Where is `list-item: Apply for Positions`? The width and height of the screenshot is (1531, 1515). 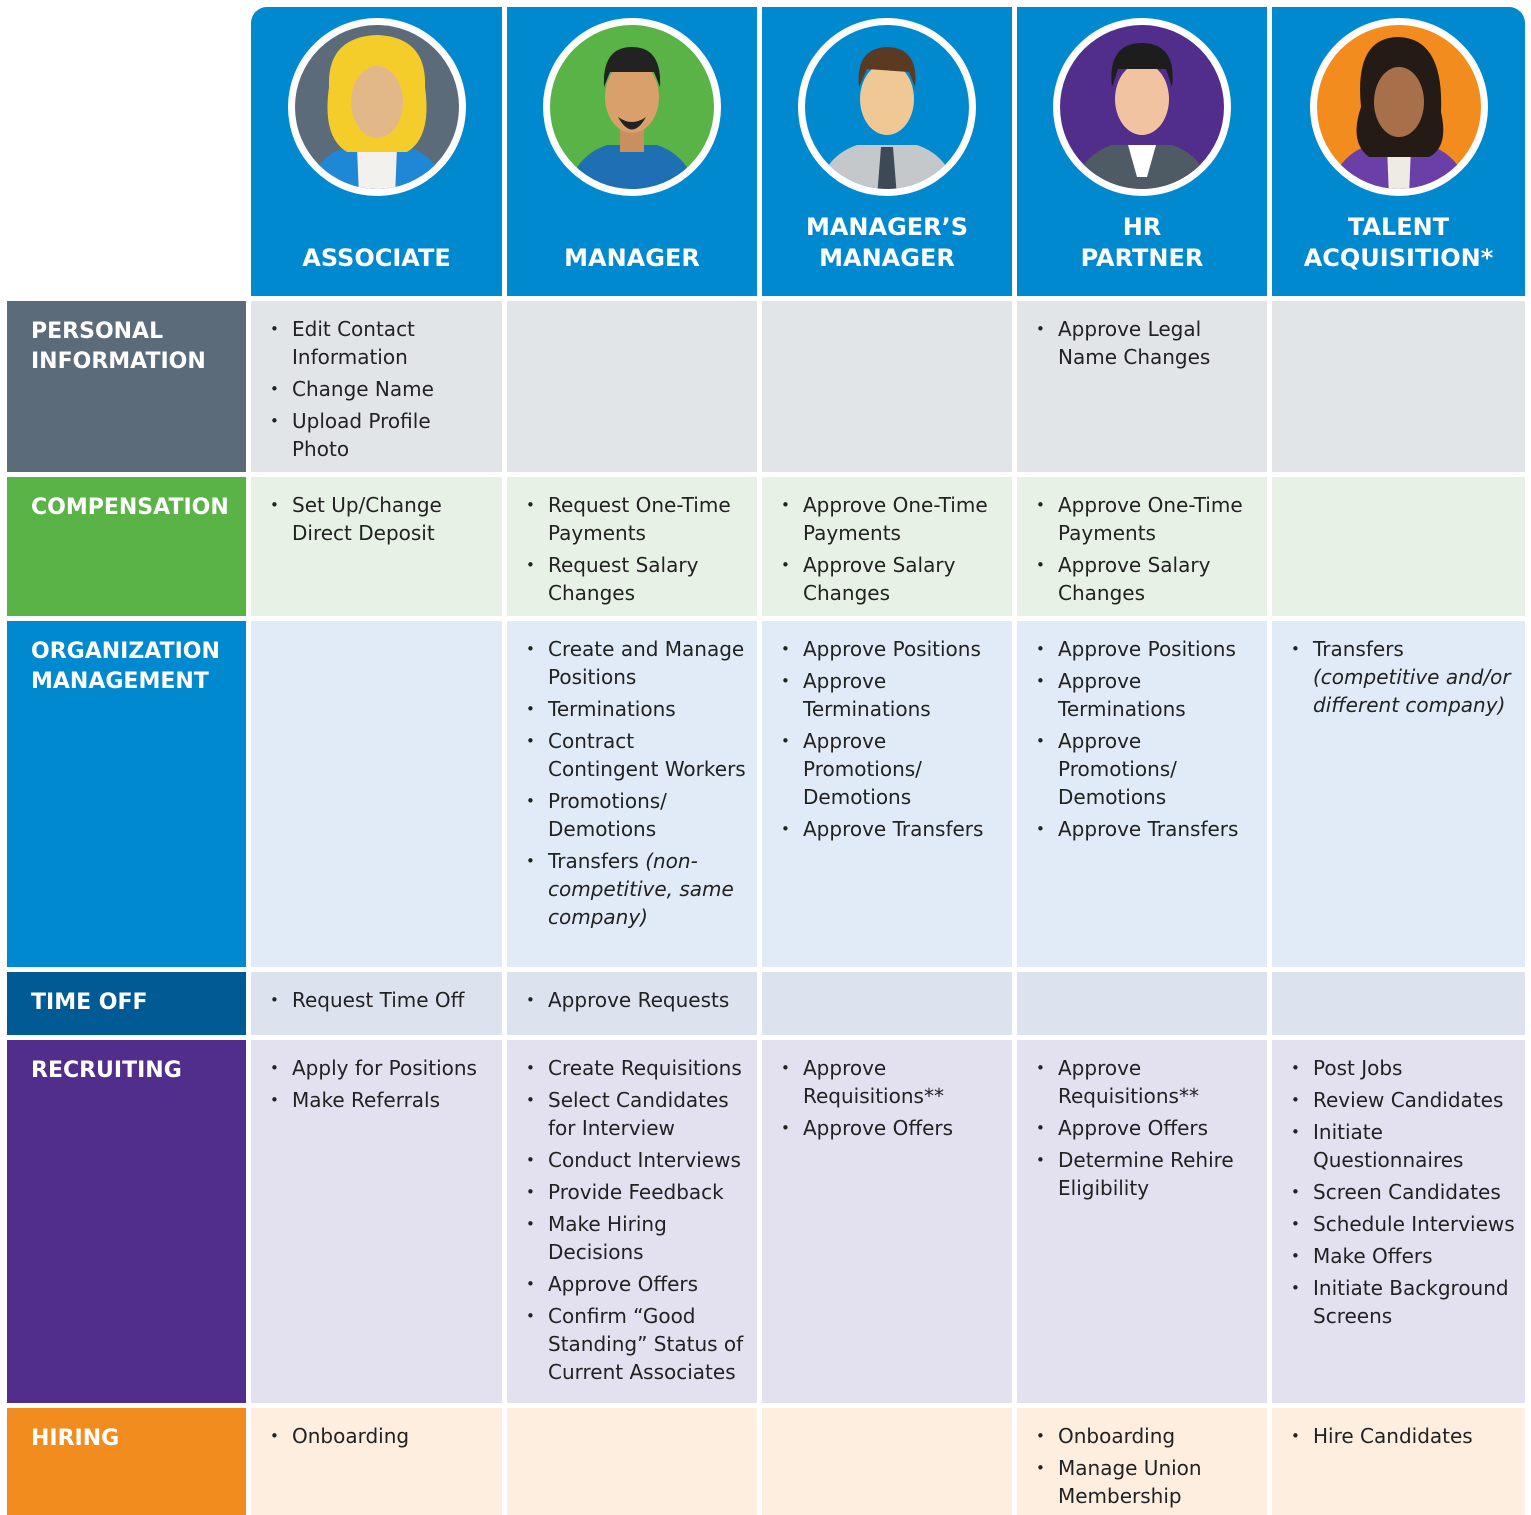
list-item: Apply for Positions is located at coordinates (382, 1068).